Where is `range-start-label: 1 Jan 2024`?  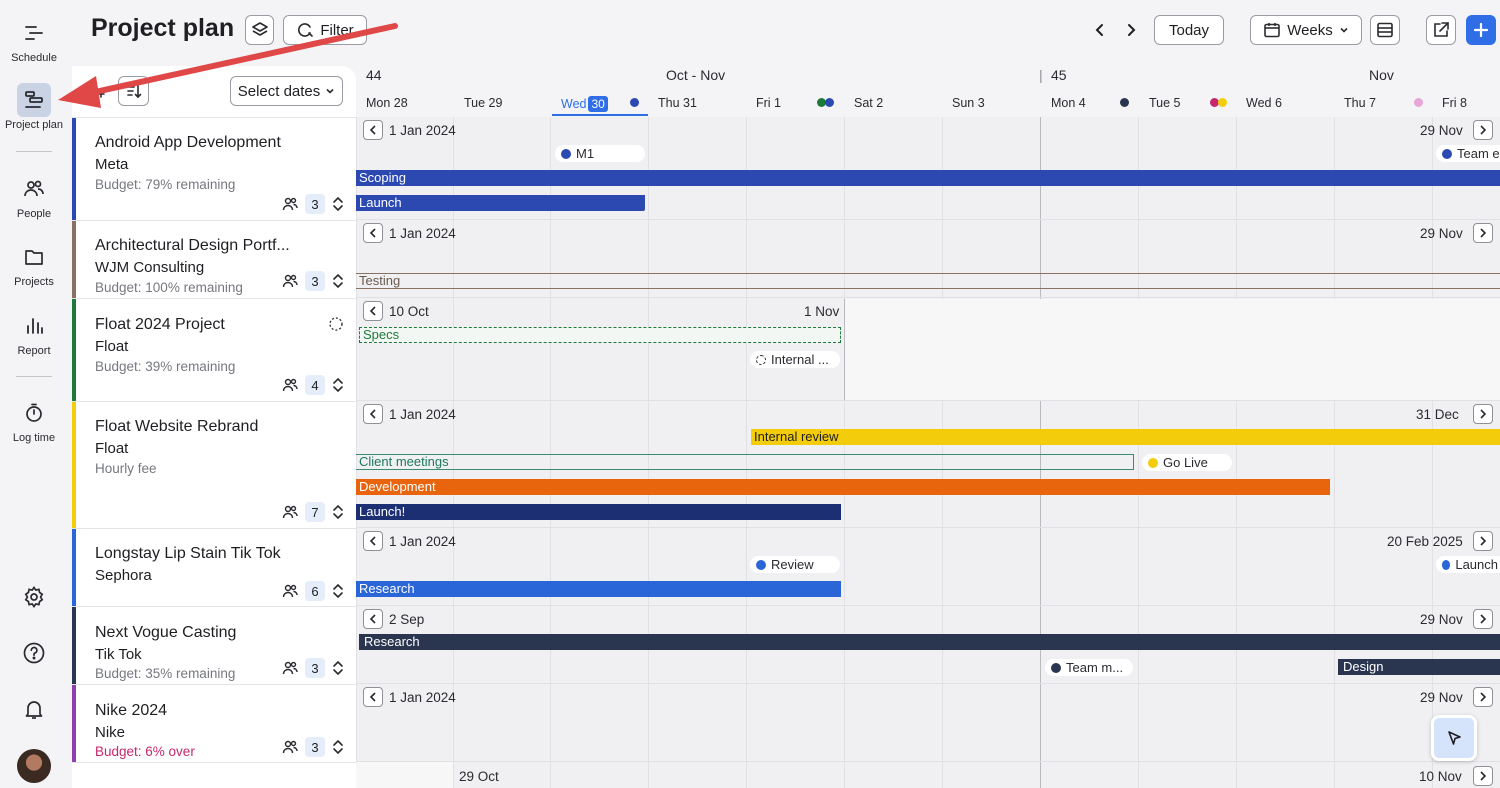 range-start-label: 1 Jan 2024 is located at coordinates (422, 697).